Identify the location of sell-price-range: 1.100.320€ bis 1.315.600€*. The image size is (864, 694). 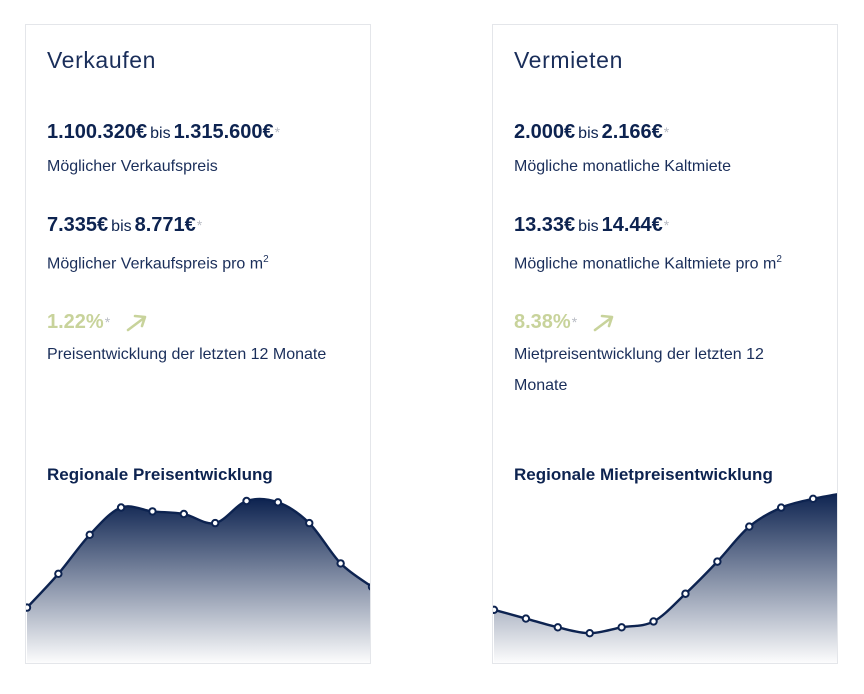
(203, 133).